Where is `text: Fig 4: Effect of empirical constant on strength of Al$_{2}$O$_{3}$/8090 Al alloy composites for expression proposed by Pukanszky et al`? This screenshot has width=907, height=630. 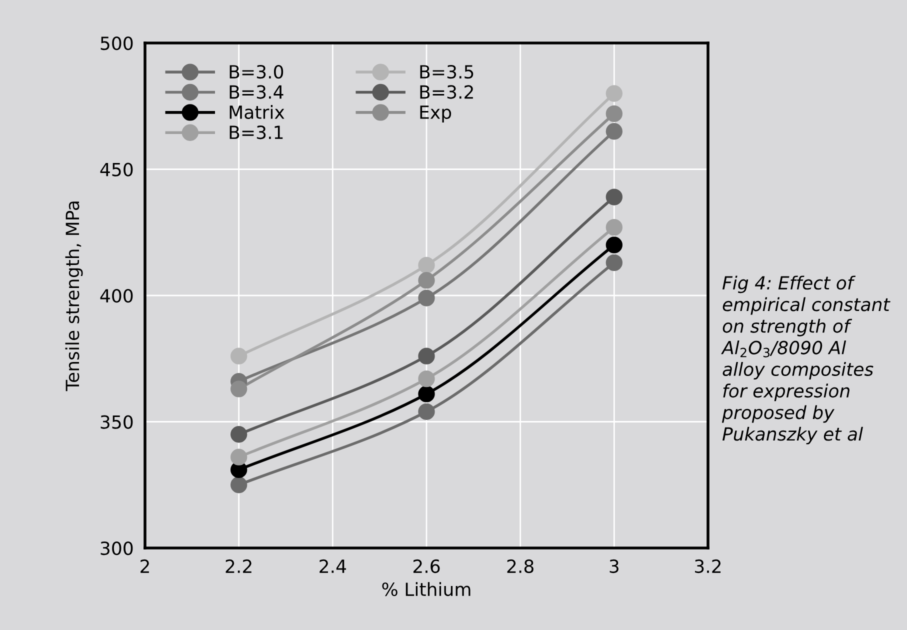
text: Fig 4: Effect of empirical constant on strength of Al$_{2}$O$_{3}$/8090 Al alloy composites for expression proposed by Pukanszky et al is located at coordinates (805, 360).